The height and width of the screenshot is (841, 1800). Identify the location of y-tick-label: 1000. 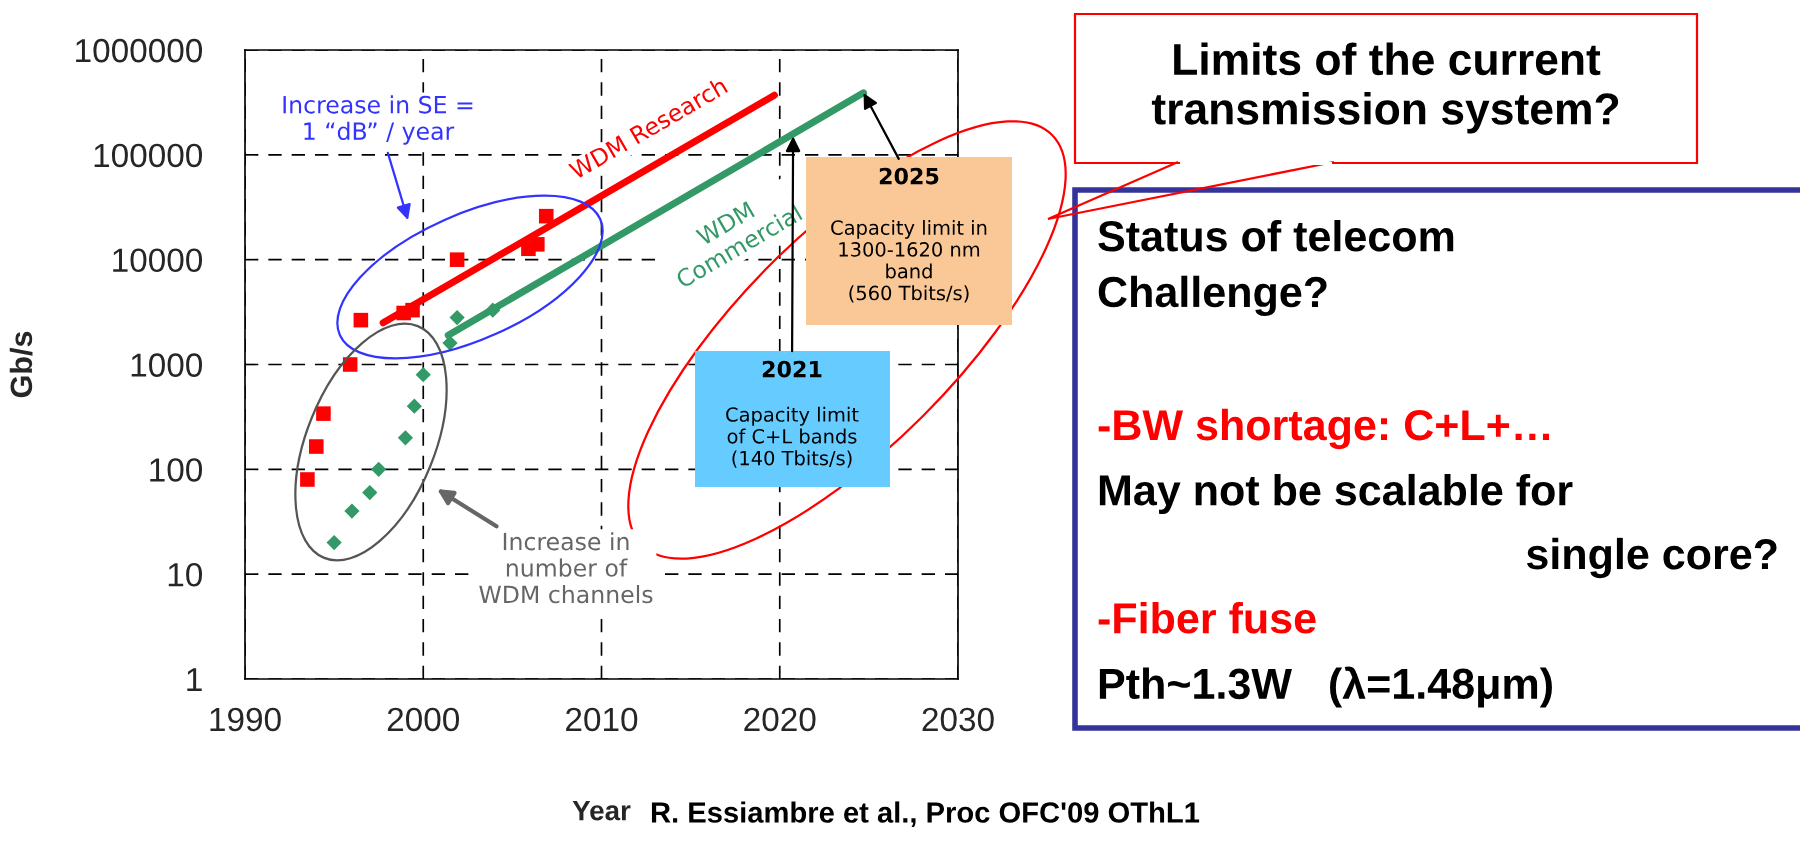
(167, 365).